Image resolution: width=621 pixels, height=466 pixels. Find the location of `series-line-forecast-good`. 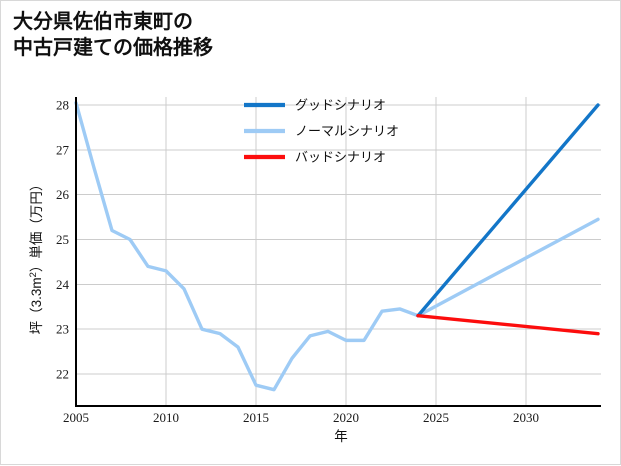

series-line-forecast-good is located at coordinates (508, 210).